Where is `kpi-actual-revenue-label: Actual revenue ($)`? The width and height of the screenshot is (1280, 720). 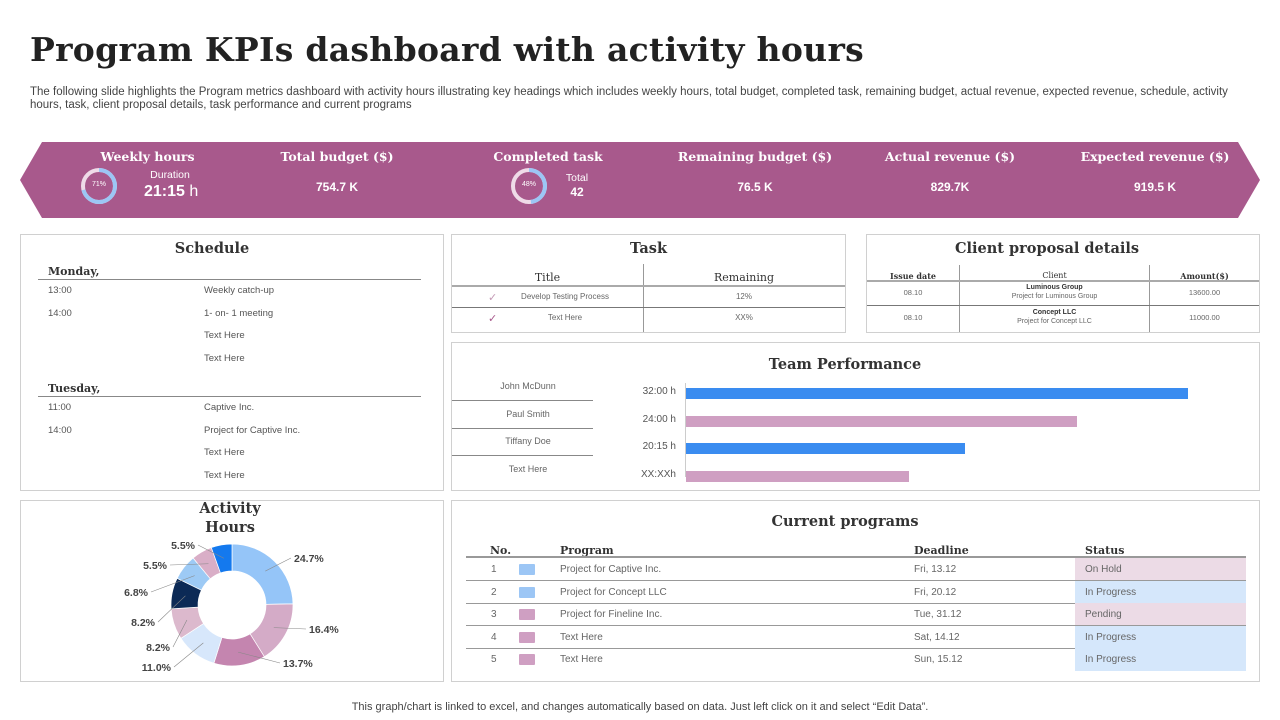 kpi-actual-revenue-label: Actual revenue ($) is located at coordinates (950, 156).